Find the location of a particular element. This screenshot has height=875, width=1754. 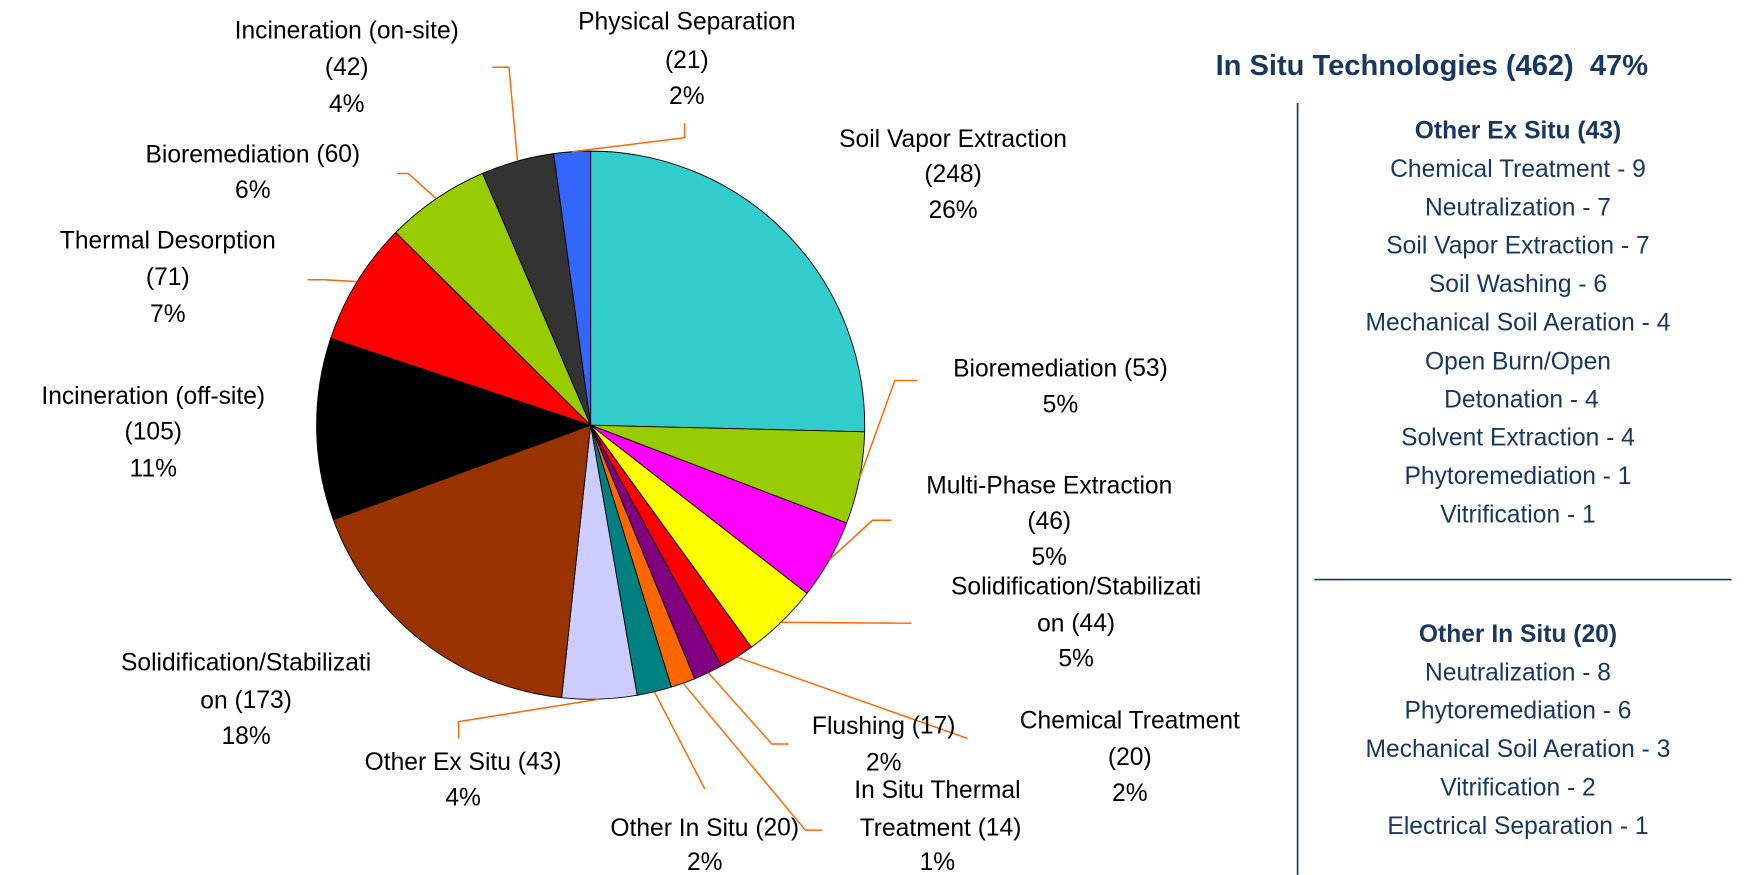

group-title: Other In Situ (20) is located at coordinates (1518, 634).